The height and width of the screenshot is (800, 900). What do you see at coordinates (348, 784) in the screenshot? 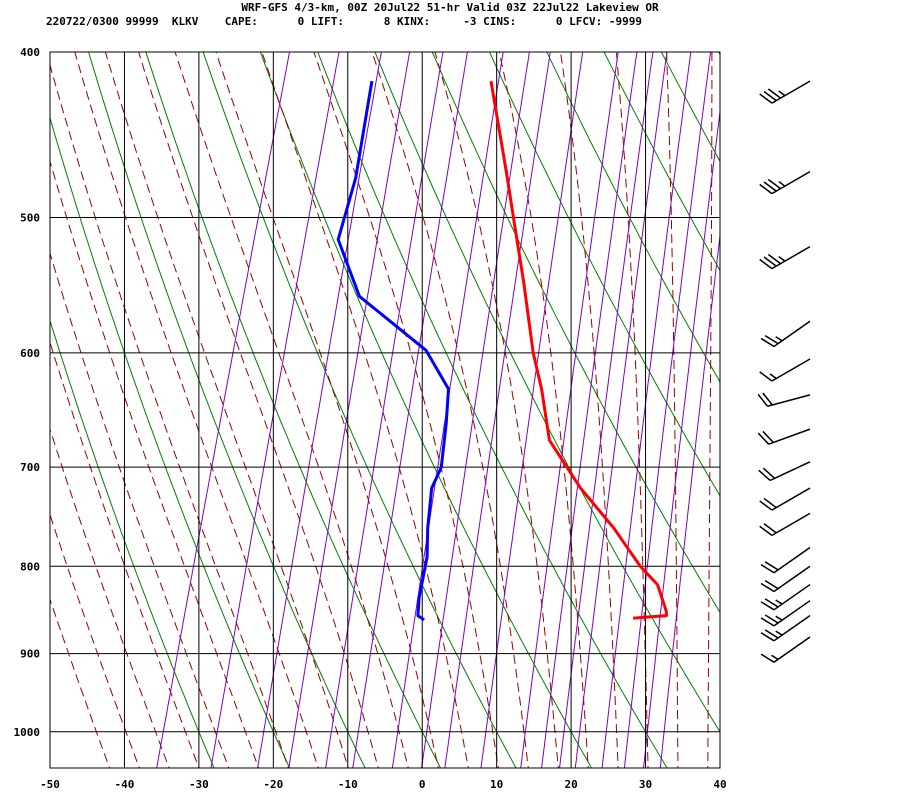
I see `x-tick-label: -10` at bounding box center [348, 784].